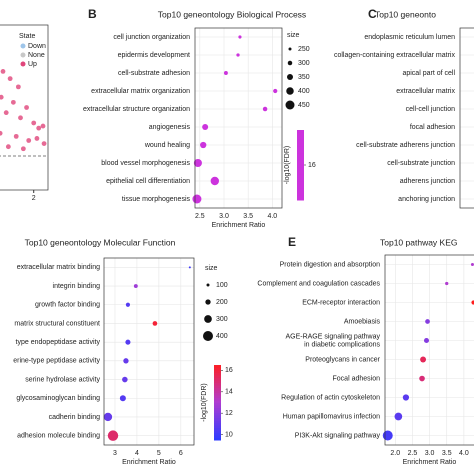 The width and height of the screenshot is (474, 474). Describe the element at coordinates (100, 242) in the screenshot. I see `panel-title: Top10 geneontology Molecular Function` at that location.